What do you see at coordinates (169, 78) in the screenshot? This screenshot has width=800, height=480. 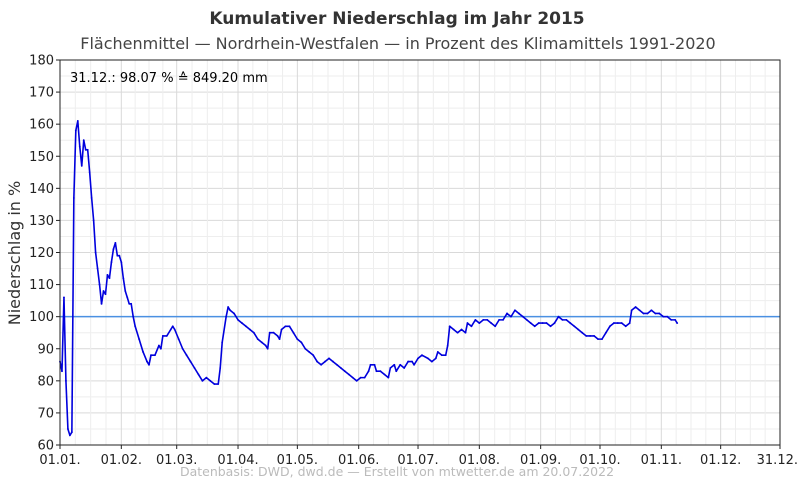 I see `annotation-text: 31.12.: 98.07 % ≙ 849.20 mm` at bounding box center [169, 78].